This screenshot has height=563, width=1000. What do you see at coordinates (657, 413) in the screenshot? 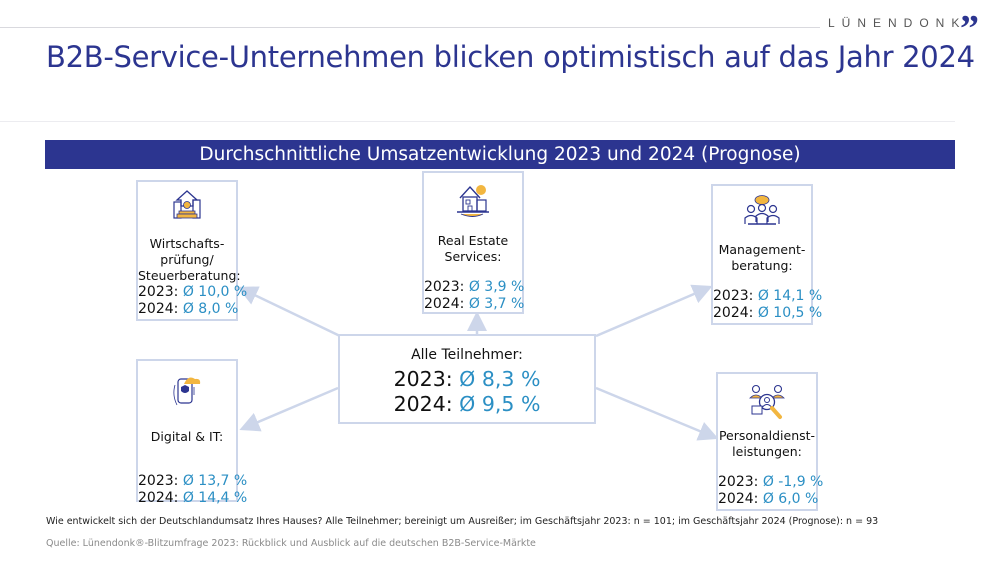
I see `arrow-to-personaldienstleistungen` at bounding box center [657, 413].